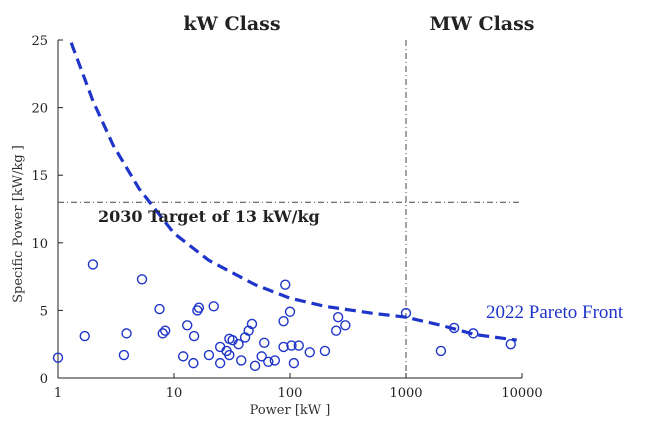  Describe the element at coordinates (209, 216) in the screenshot. I see `target-label: 2030 Target of 13 kW/kg` at that location.